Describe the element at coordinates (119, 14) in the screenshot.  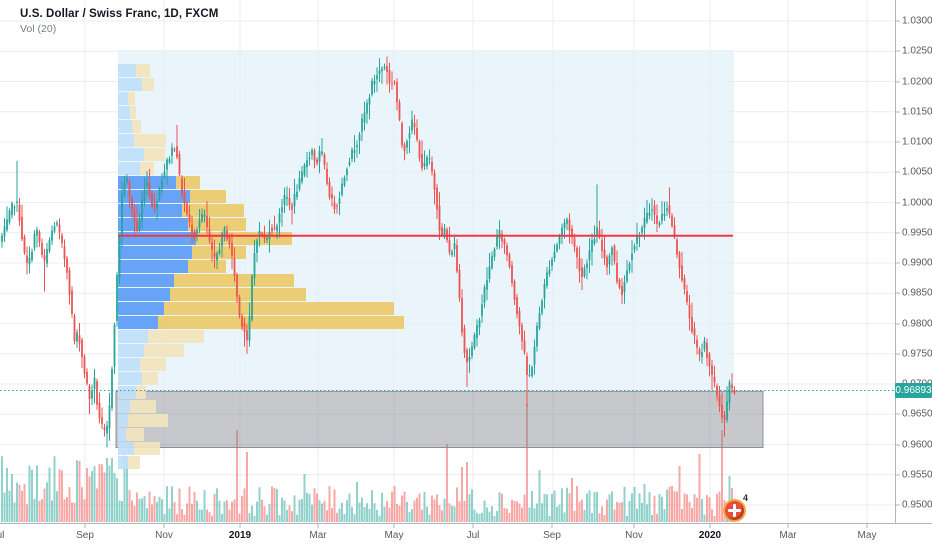
I see `symbol-title: U.S. Dollar / Swiss Franc, 1D, FXCM` at that location.